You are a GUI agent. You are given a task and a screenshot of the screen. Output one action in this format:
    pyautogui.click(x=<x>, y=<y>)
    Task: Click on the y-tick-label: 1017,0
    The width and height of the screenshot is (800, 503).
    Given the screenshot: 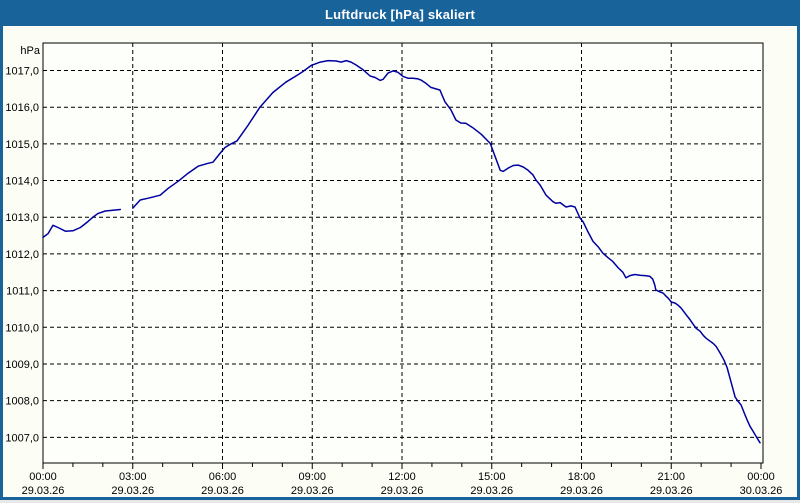 What is the action you would take?
    pyautogui.click(x=22, y=72)
    